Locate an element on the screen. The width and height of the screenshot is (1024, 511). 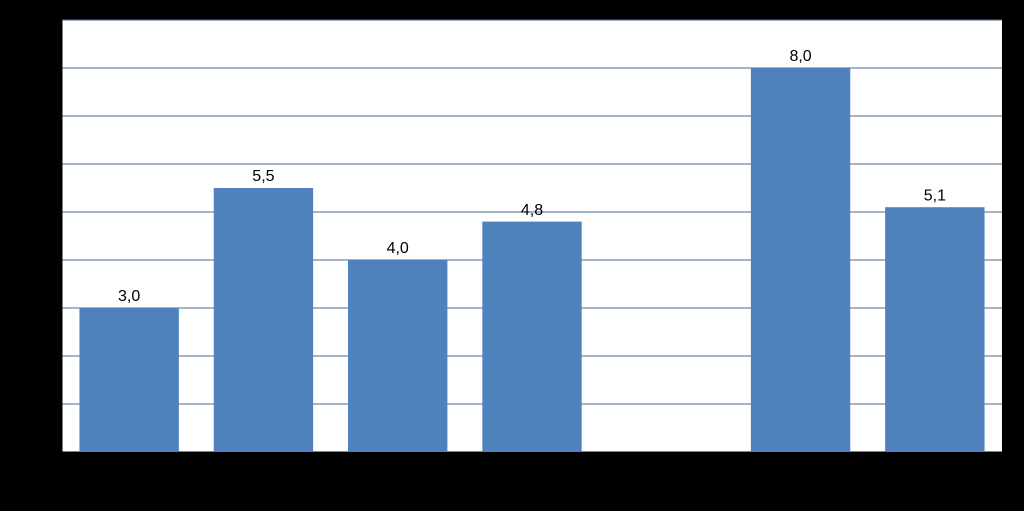
y-tick-label: 0 is located at coordinates (47, 451).